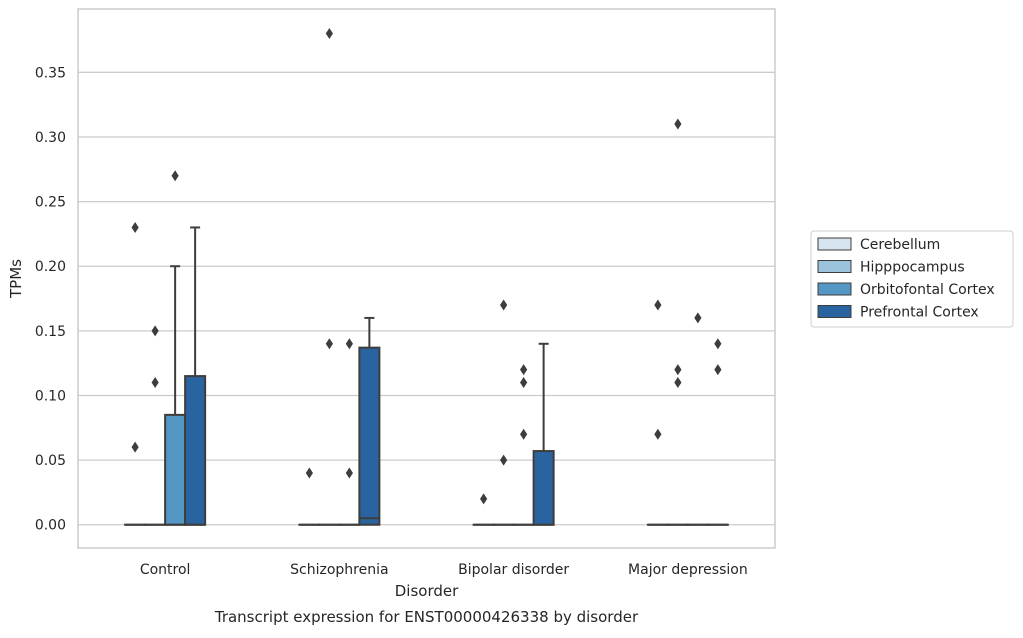  I want to click on legend-label: Hipppocampus, so click(912, 268).